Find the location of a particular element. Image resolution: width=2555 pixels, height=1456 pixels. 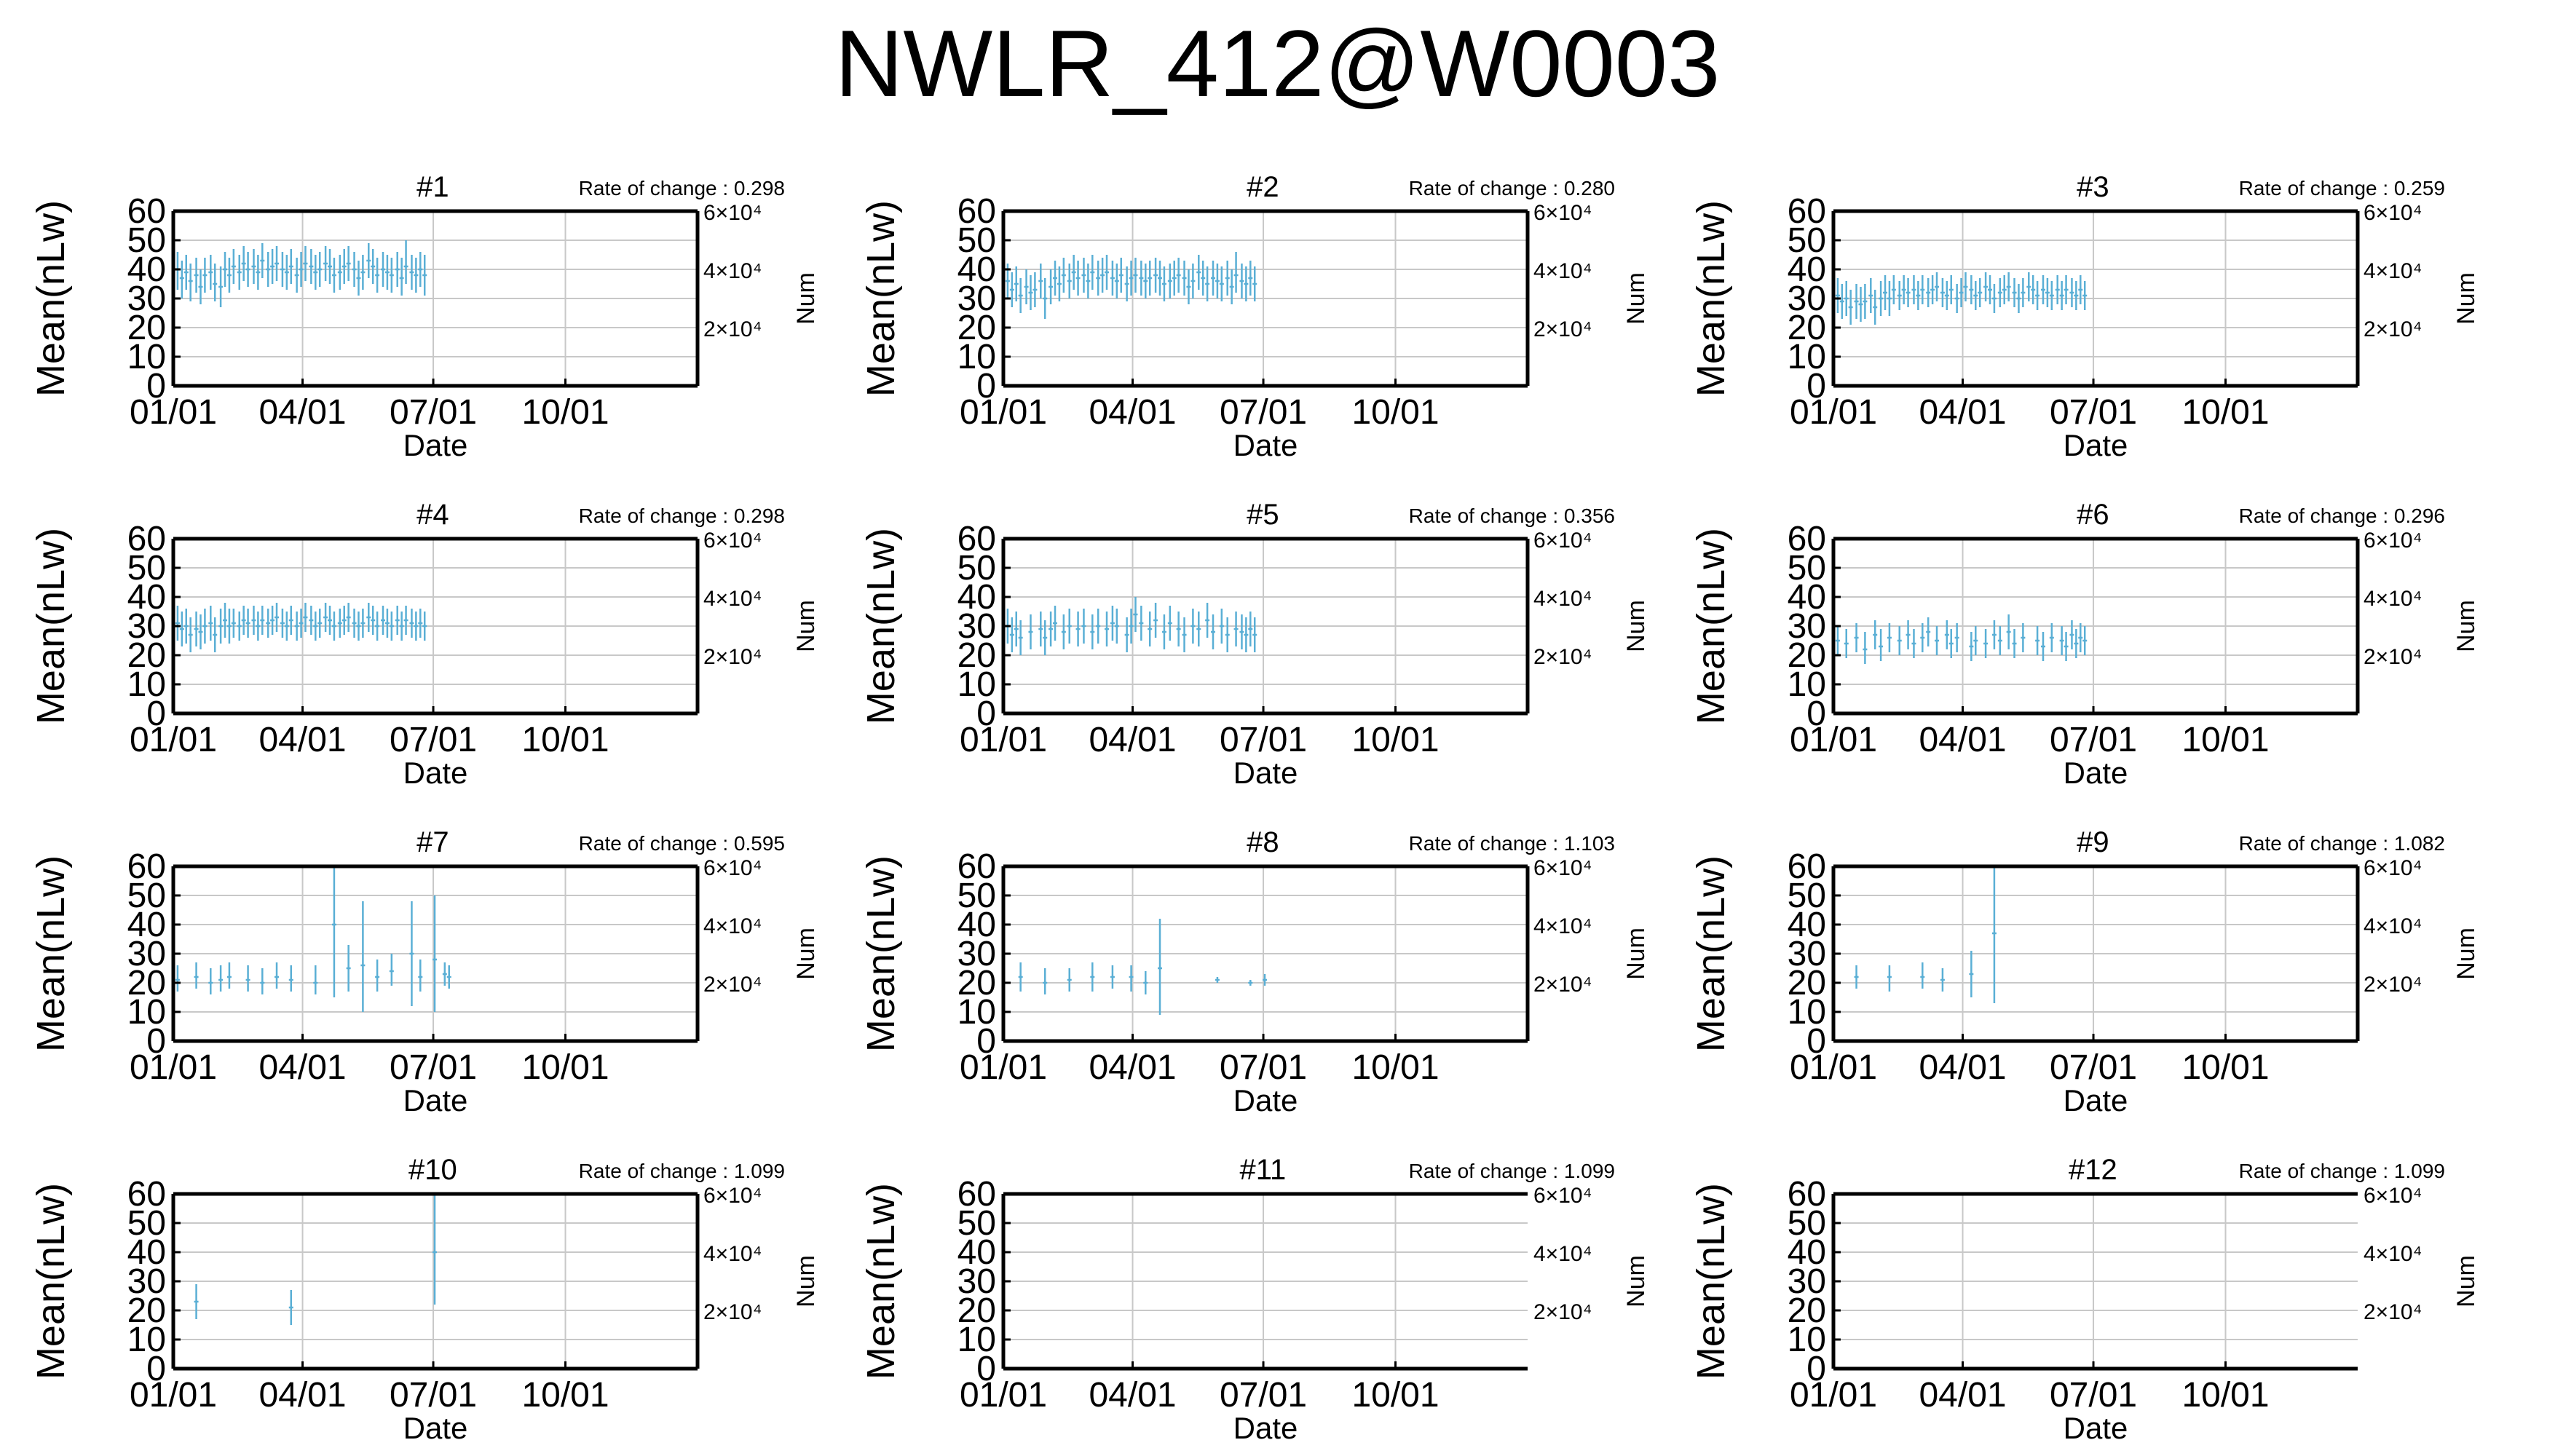

rate-of-change-label: Rate of change : 0.356 is located at coordinates (1512, 516).